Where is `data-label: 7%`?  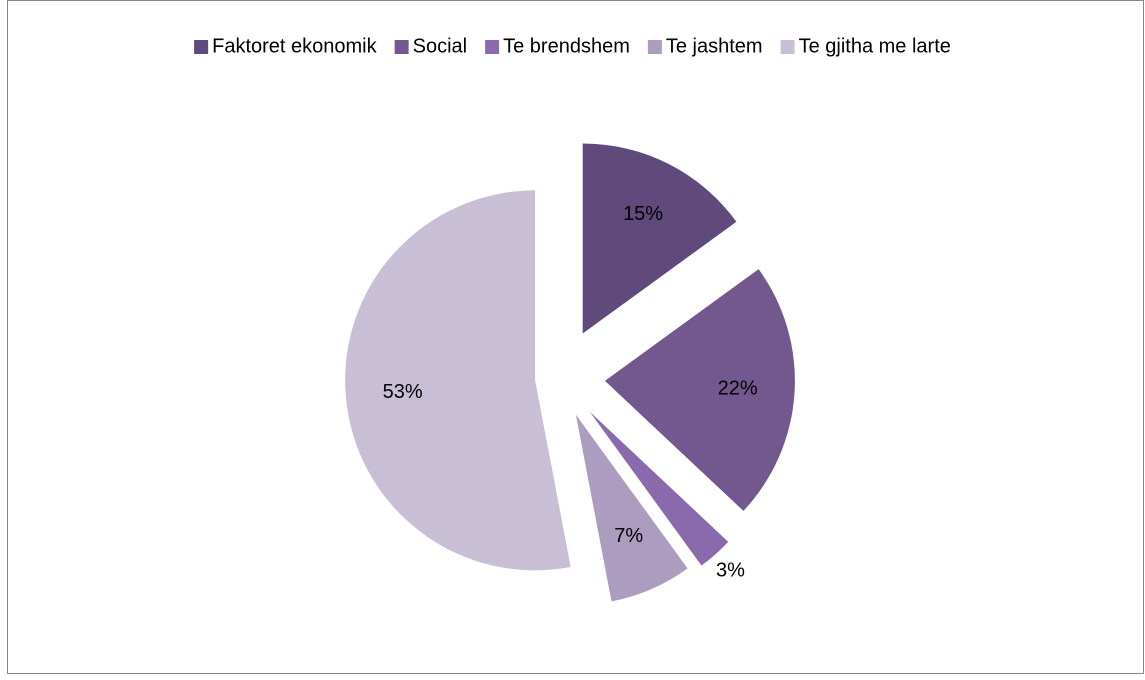 data-label: 7% is located at coordinates (628, 536).